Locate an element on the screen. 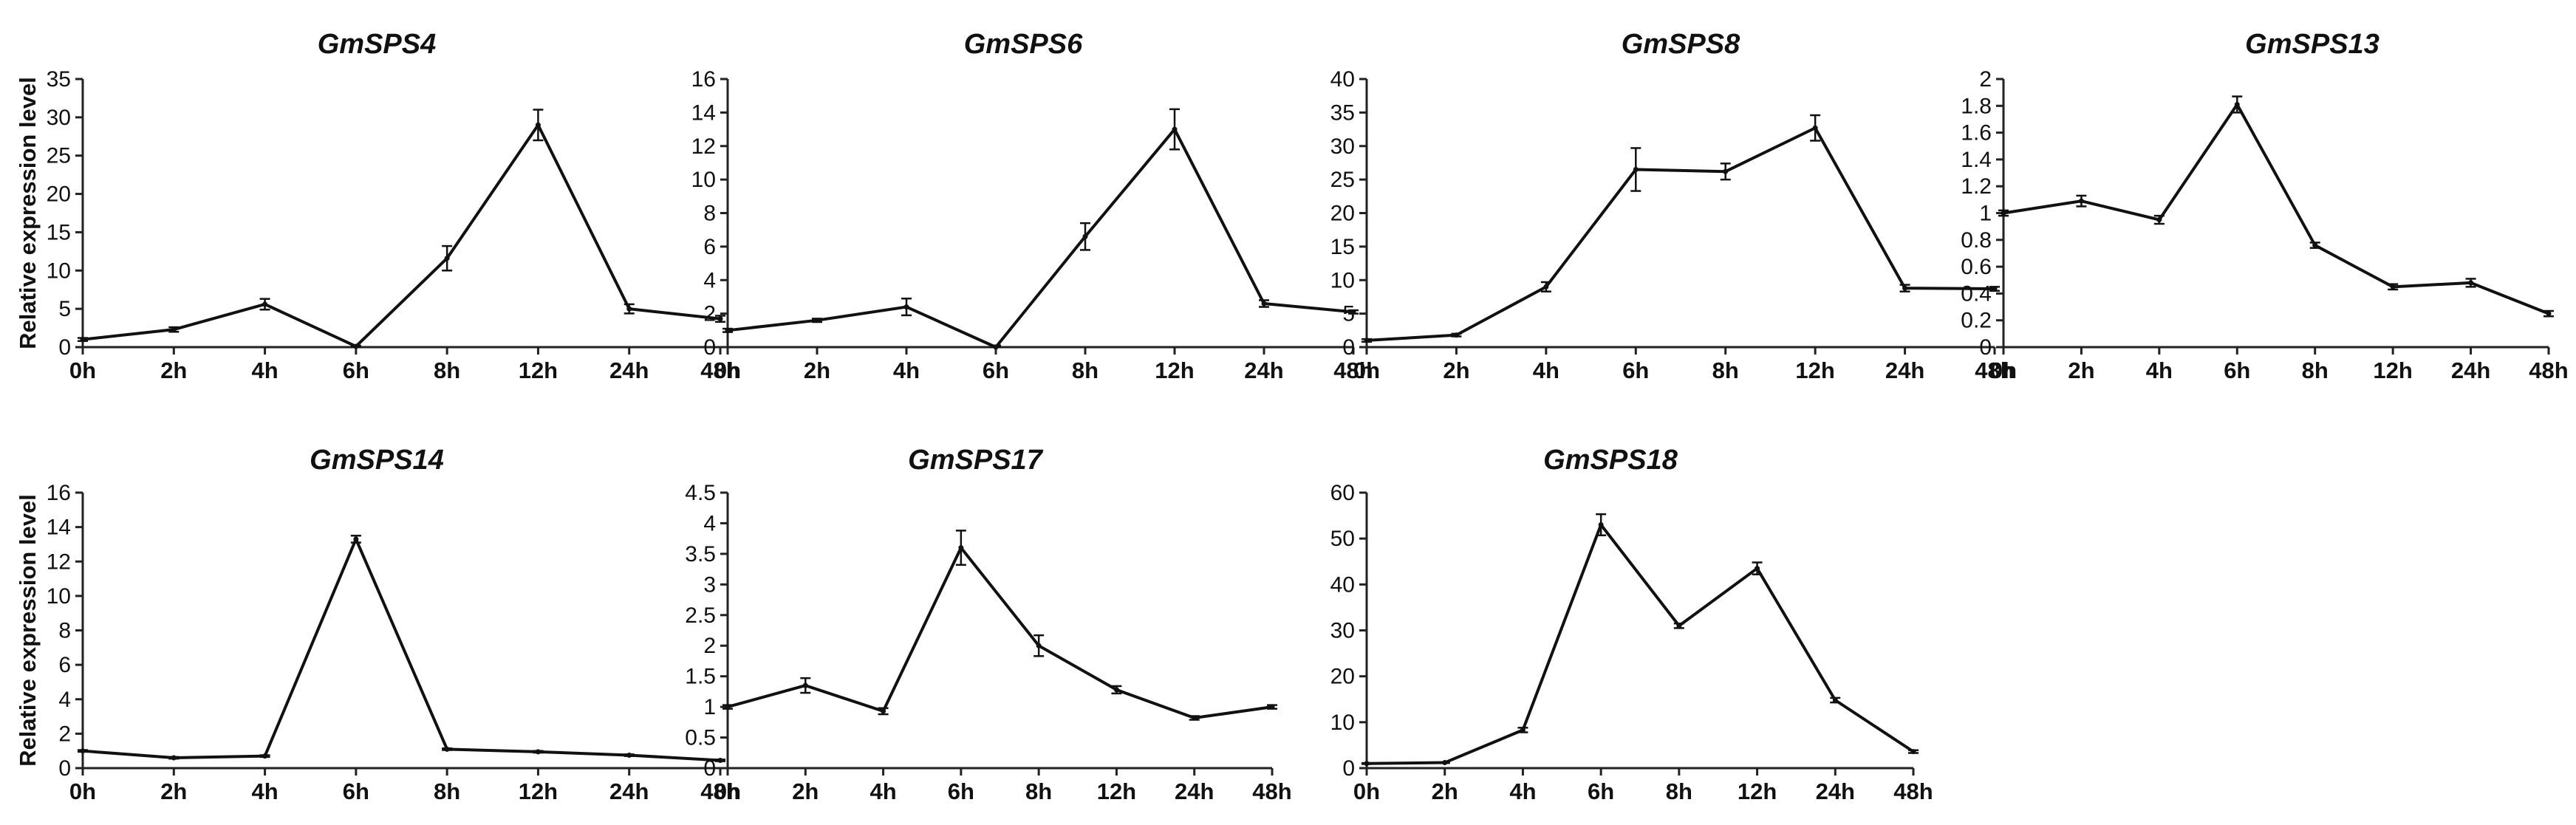  y-tick-label: 1.4 is located at coordinates (1977, 160).